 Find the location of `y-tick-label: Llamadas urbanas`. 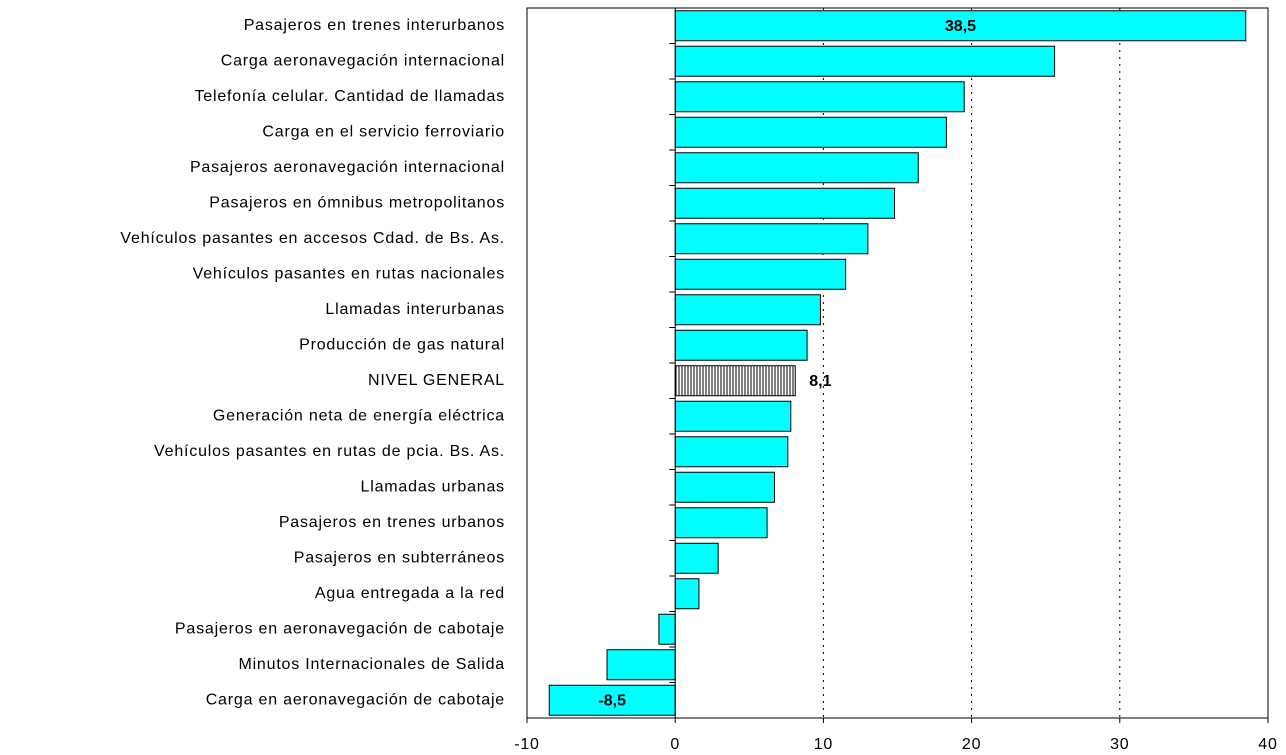

y-tick-label: Llamadas urbanas is located at coordinates (433, 486).